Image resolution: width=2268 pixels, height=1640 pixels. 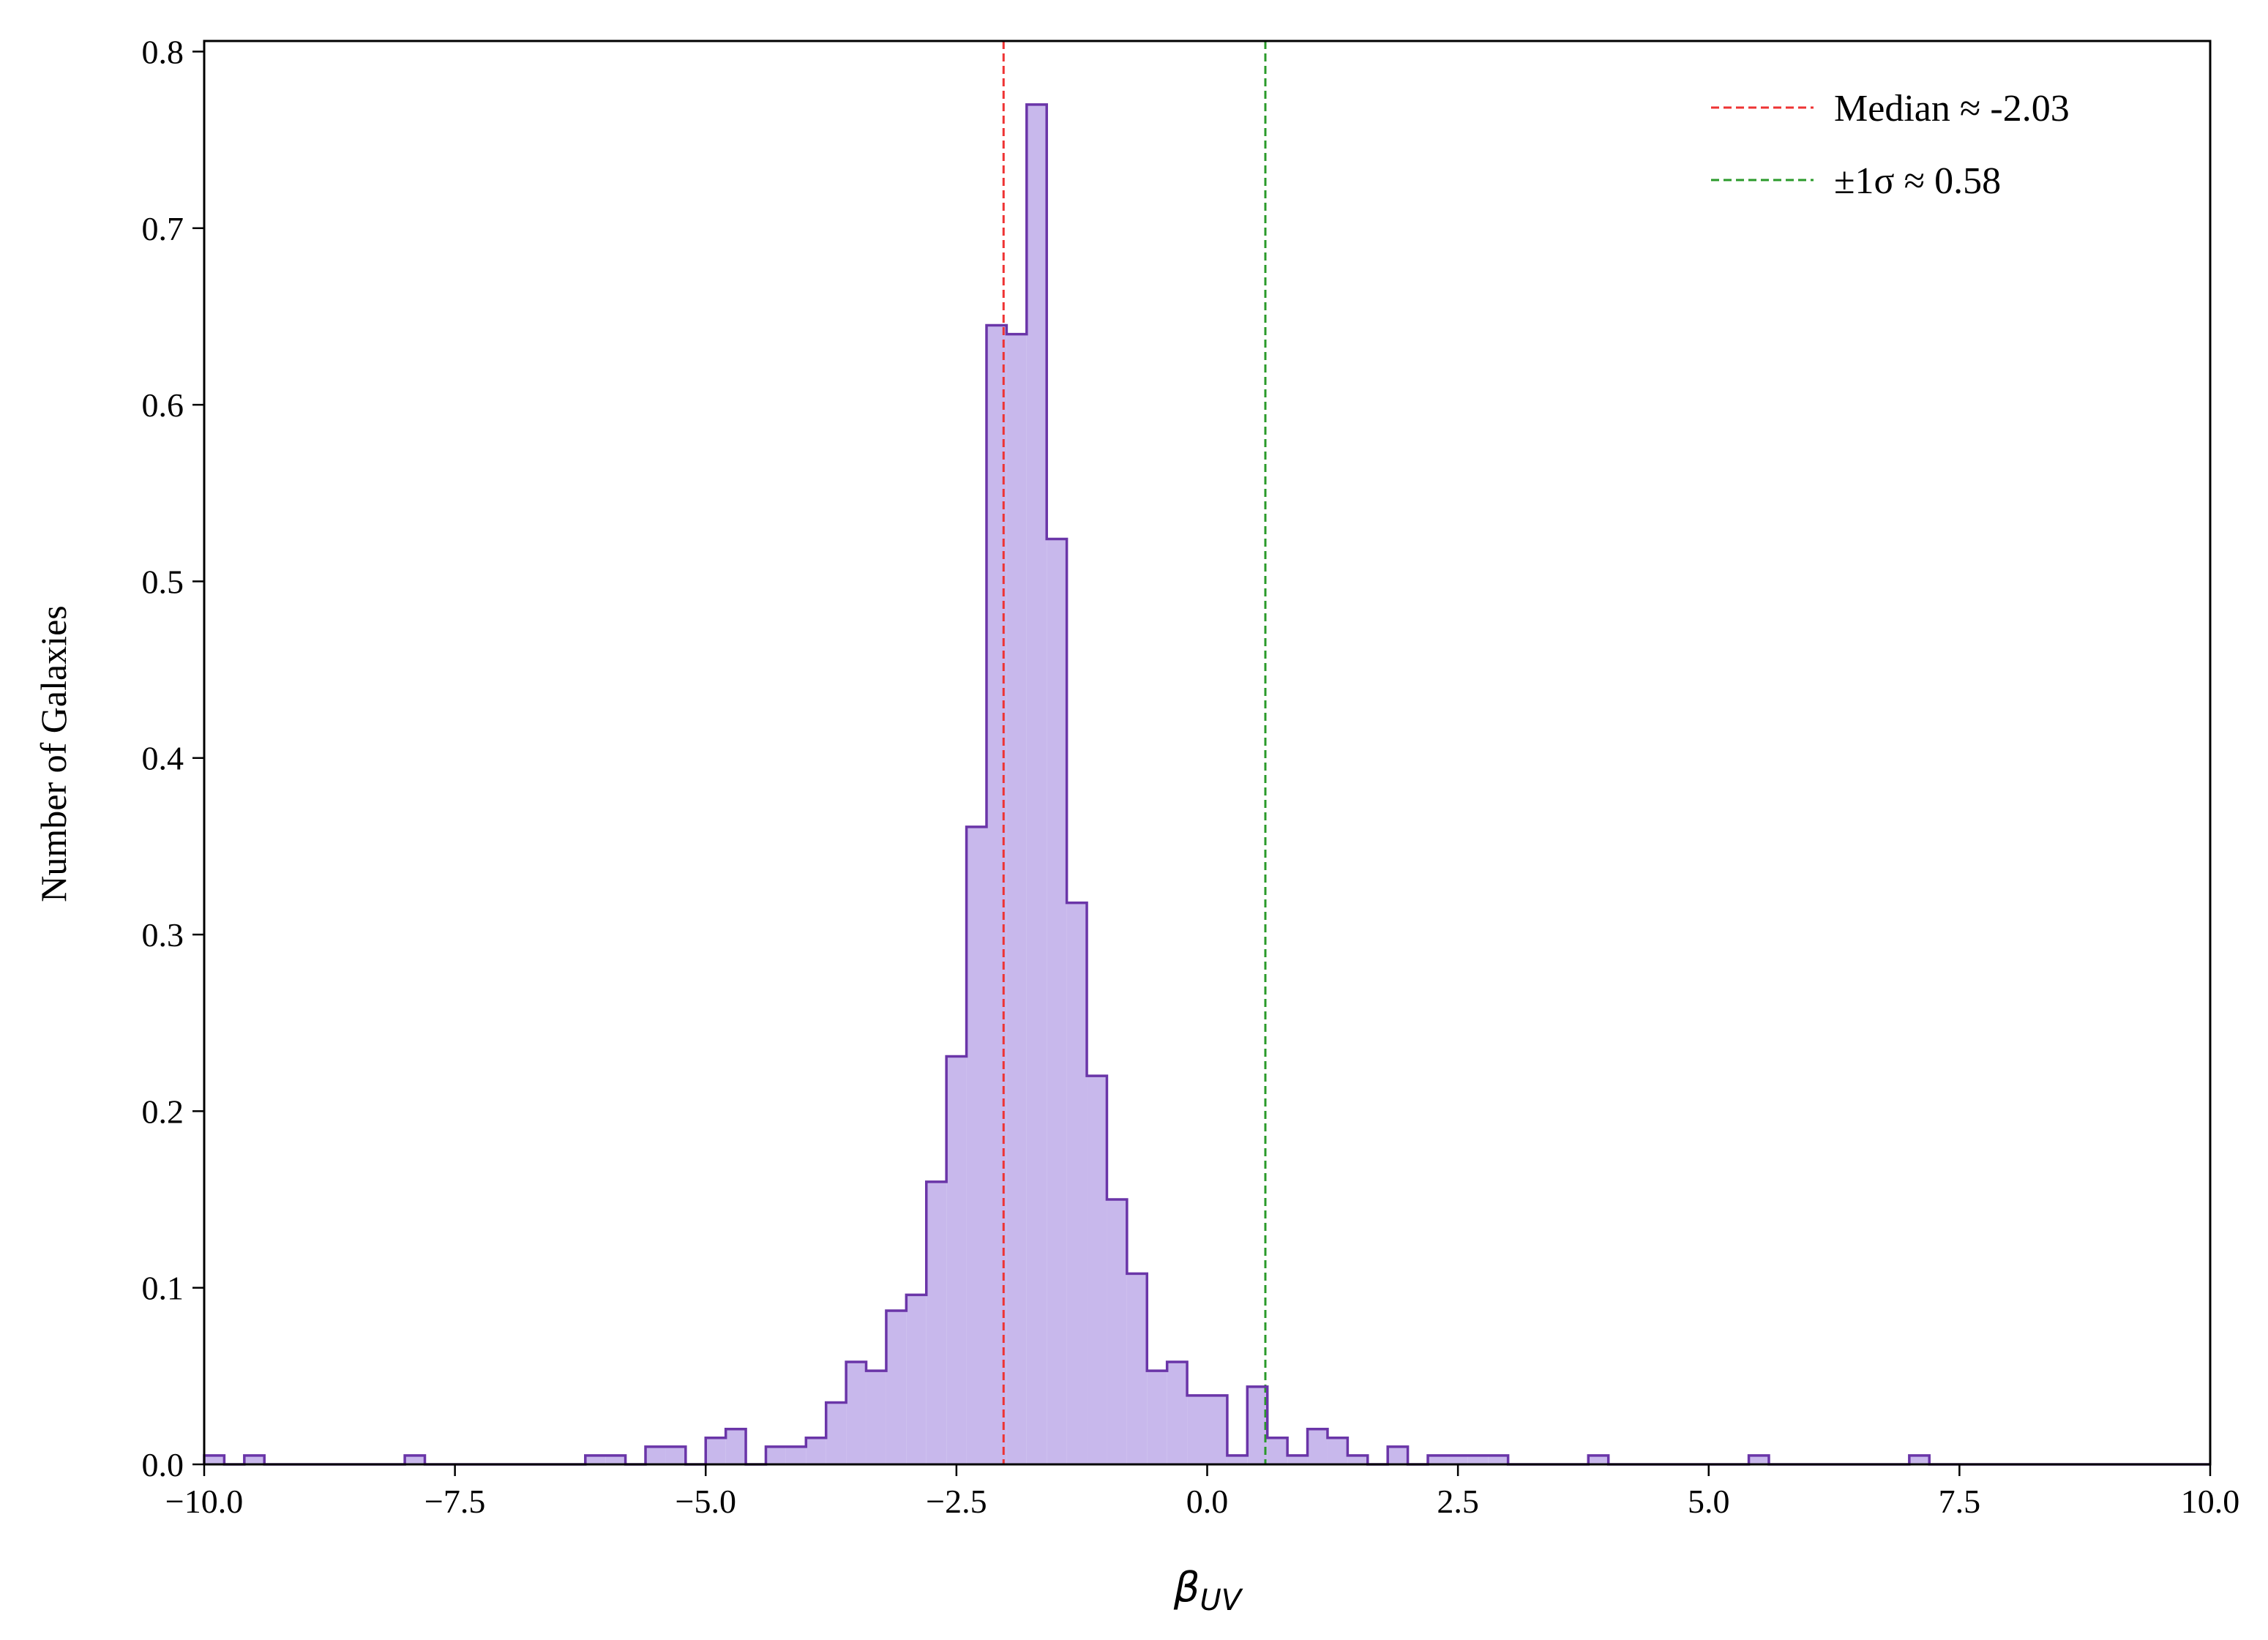 I want to click on y-tick-label: 0.1, so click(x=163, y=1288).